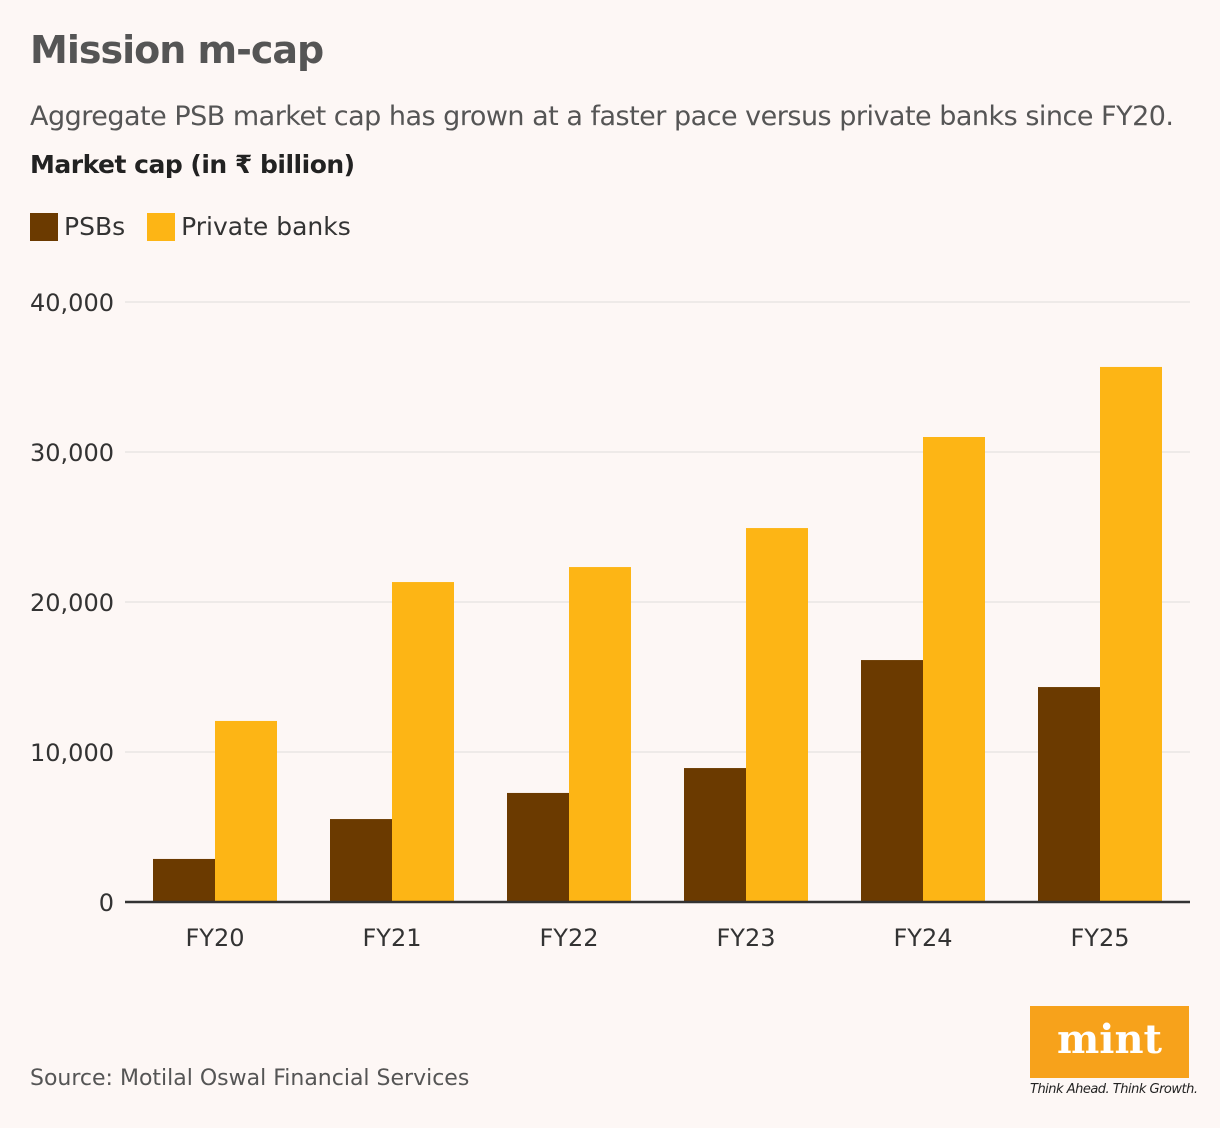 The height and width of the screenshot is (1128, 1220). What do you see at coordinates (745, 938) in the screenshot?
I see `x-tick-label: FY23` at bounding box center [745, 938].